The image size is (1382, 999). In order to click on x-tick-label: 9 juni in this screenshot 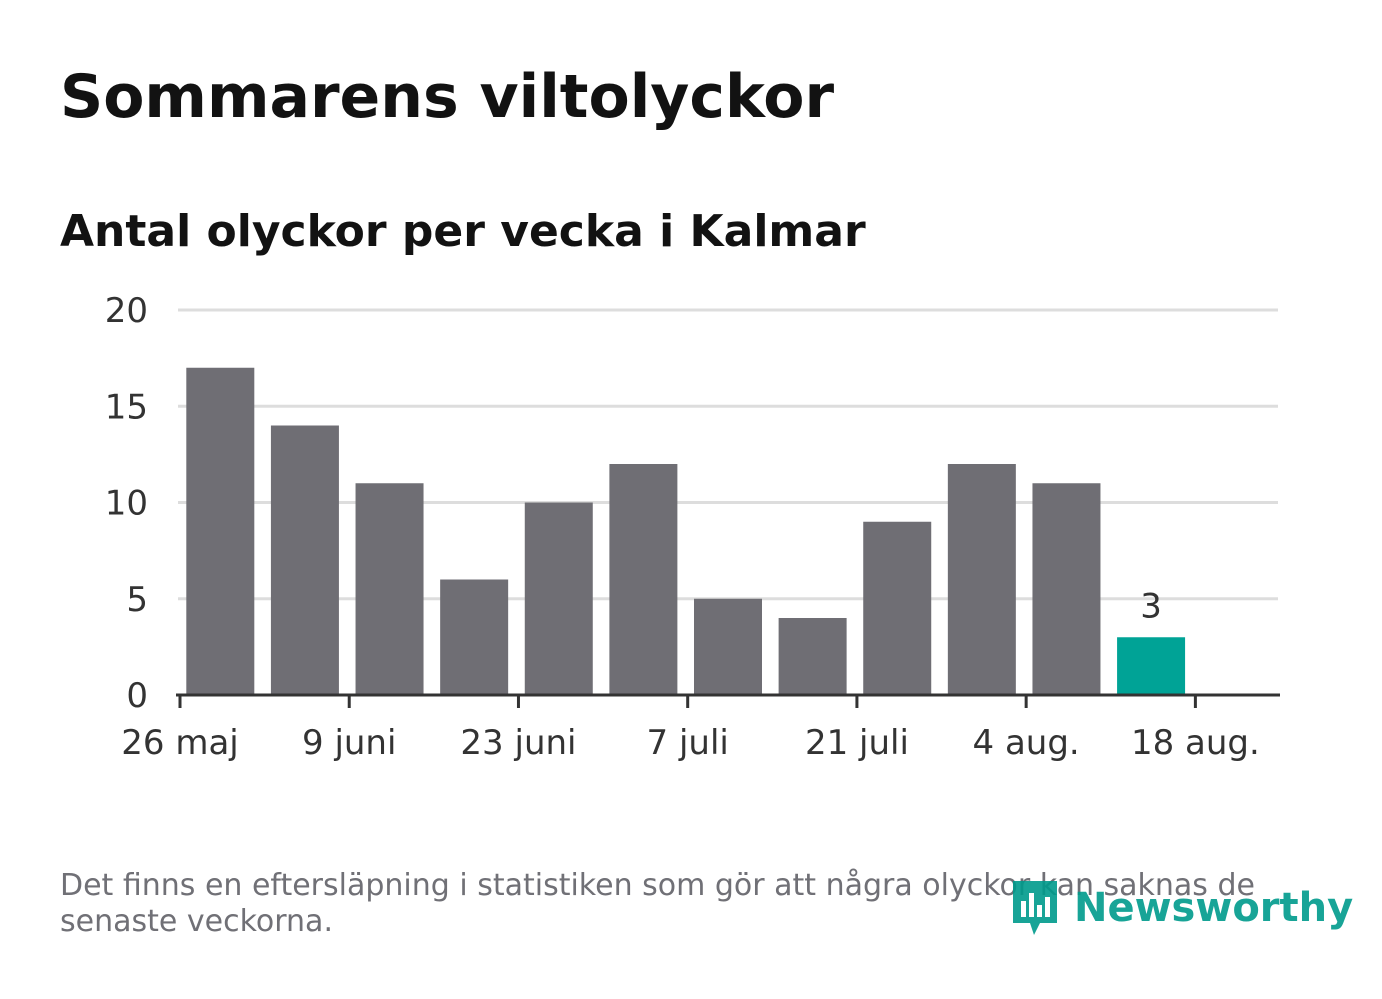, I will do `click(349, 743)`.